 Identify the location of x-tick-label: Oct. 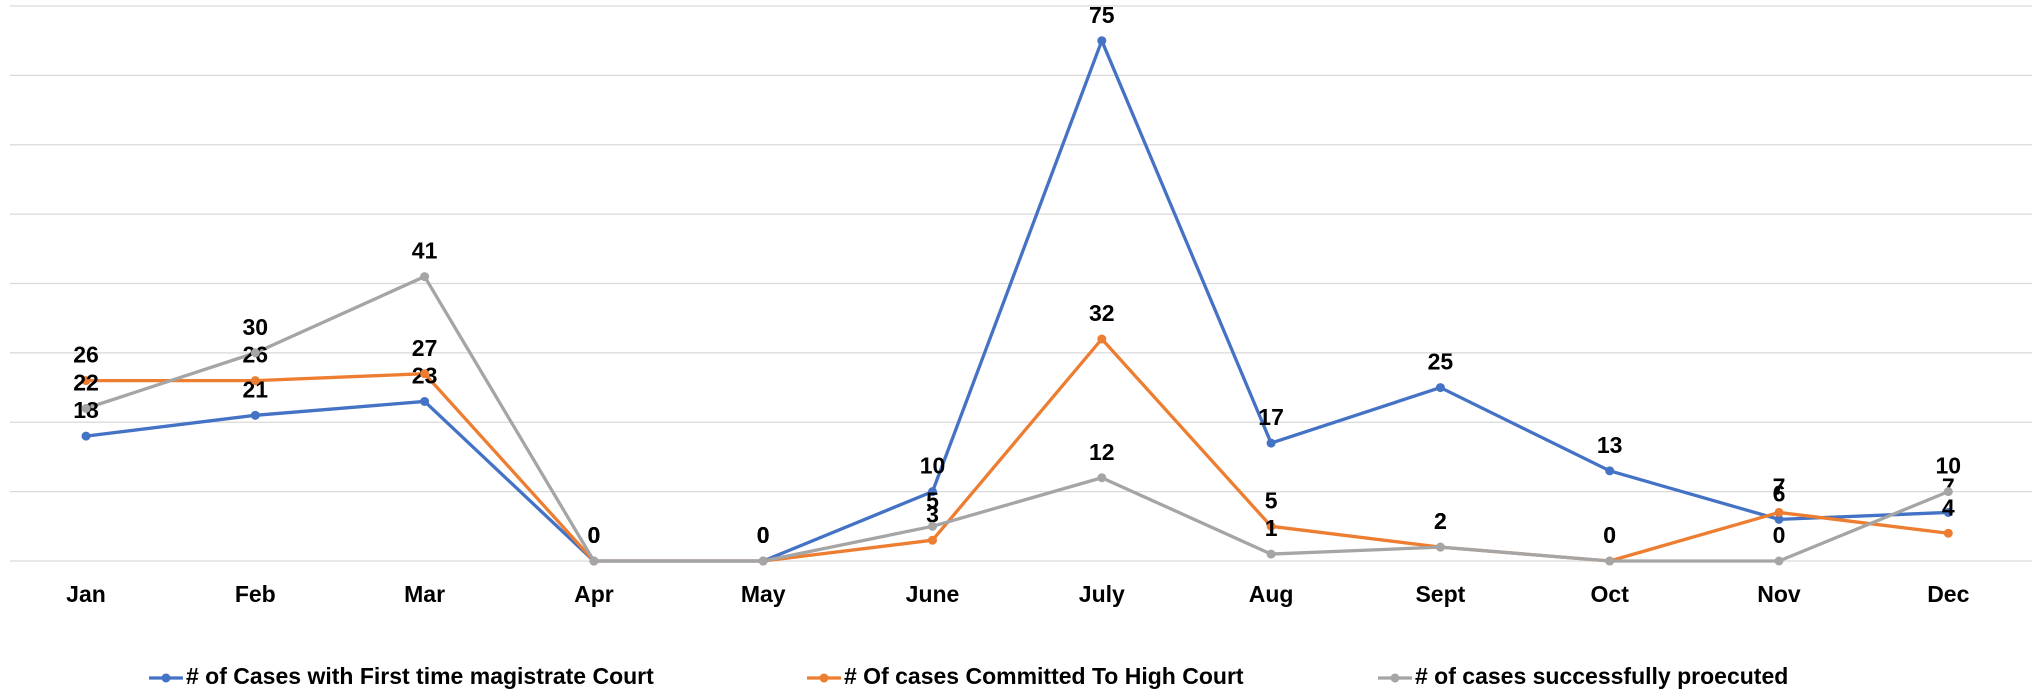
(1610, 594).